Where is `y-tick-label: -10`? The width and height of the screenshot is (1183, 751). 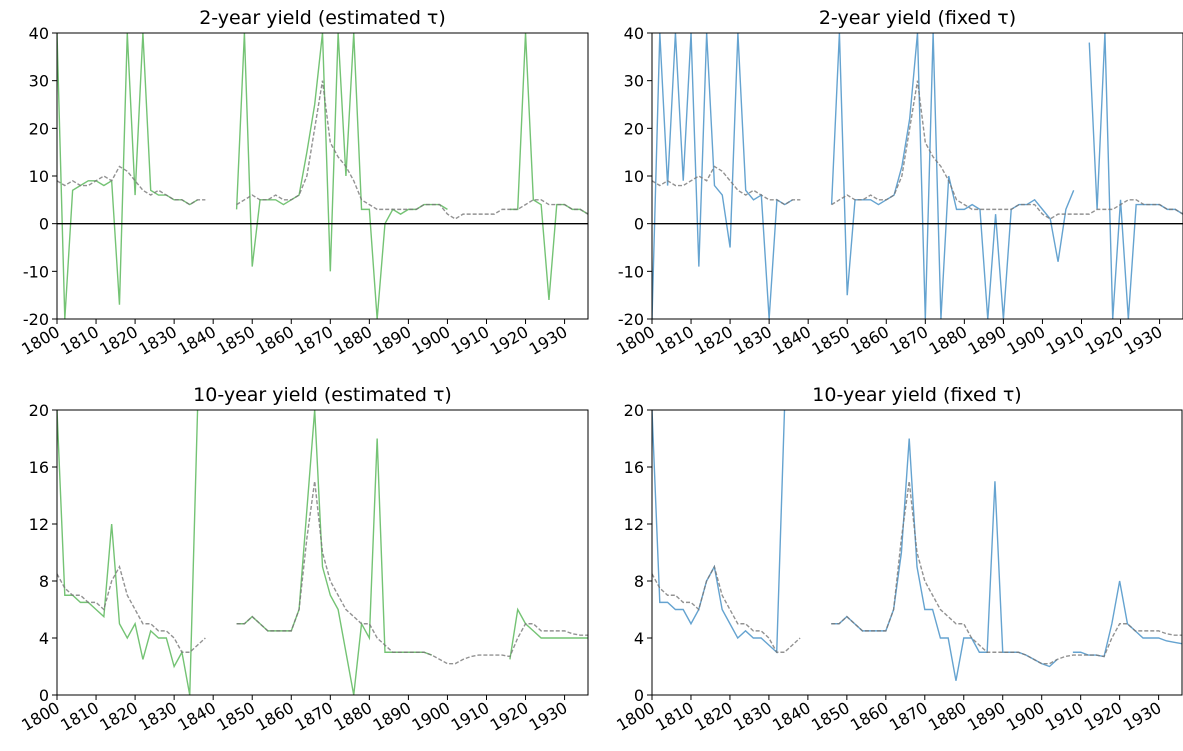 y-tick-label: -10 is located at coordinates (631, 271).